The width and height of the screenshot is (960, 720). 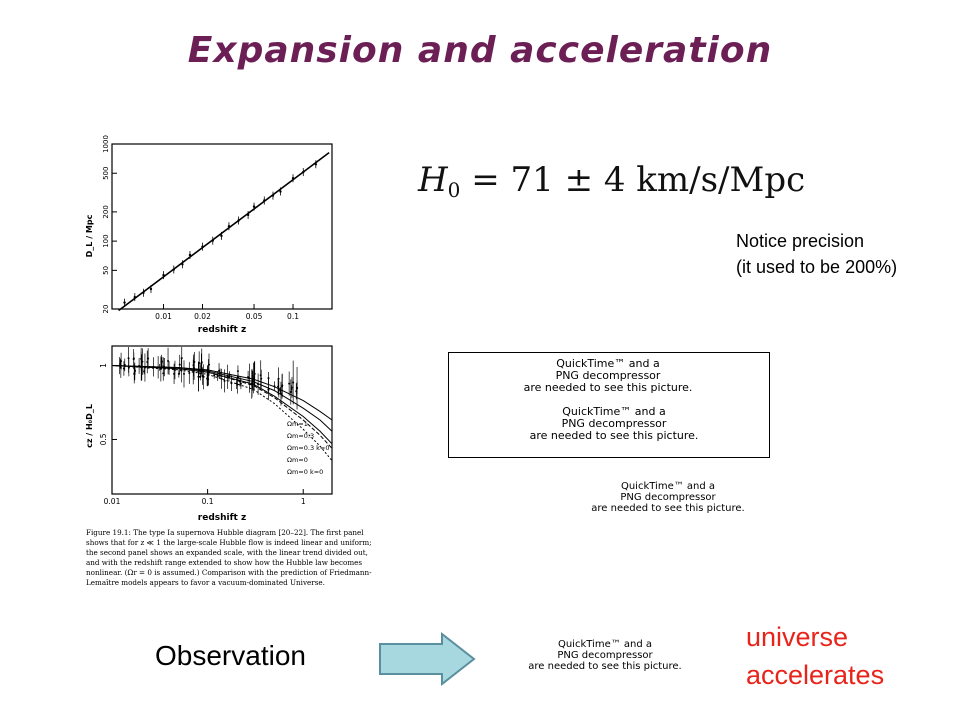 I want to click on quicktime-frame, so click(x=609, y=405).